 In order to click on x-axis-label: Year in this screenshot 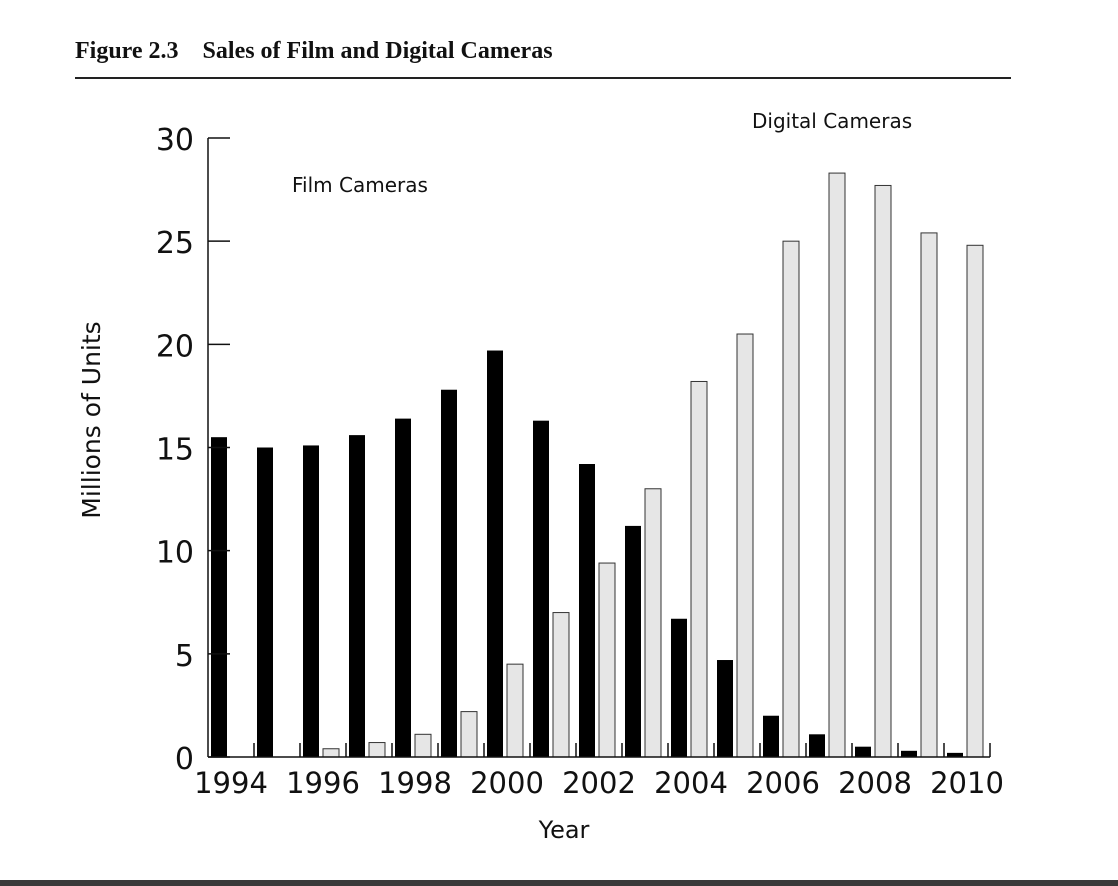, I will do `click(564, 830)`.